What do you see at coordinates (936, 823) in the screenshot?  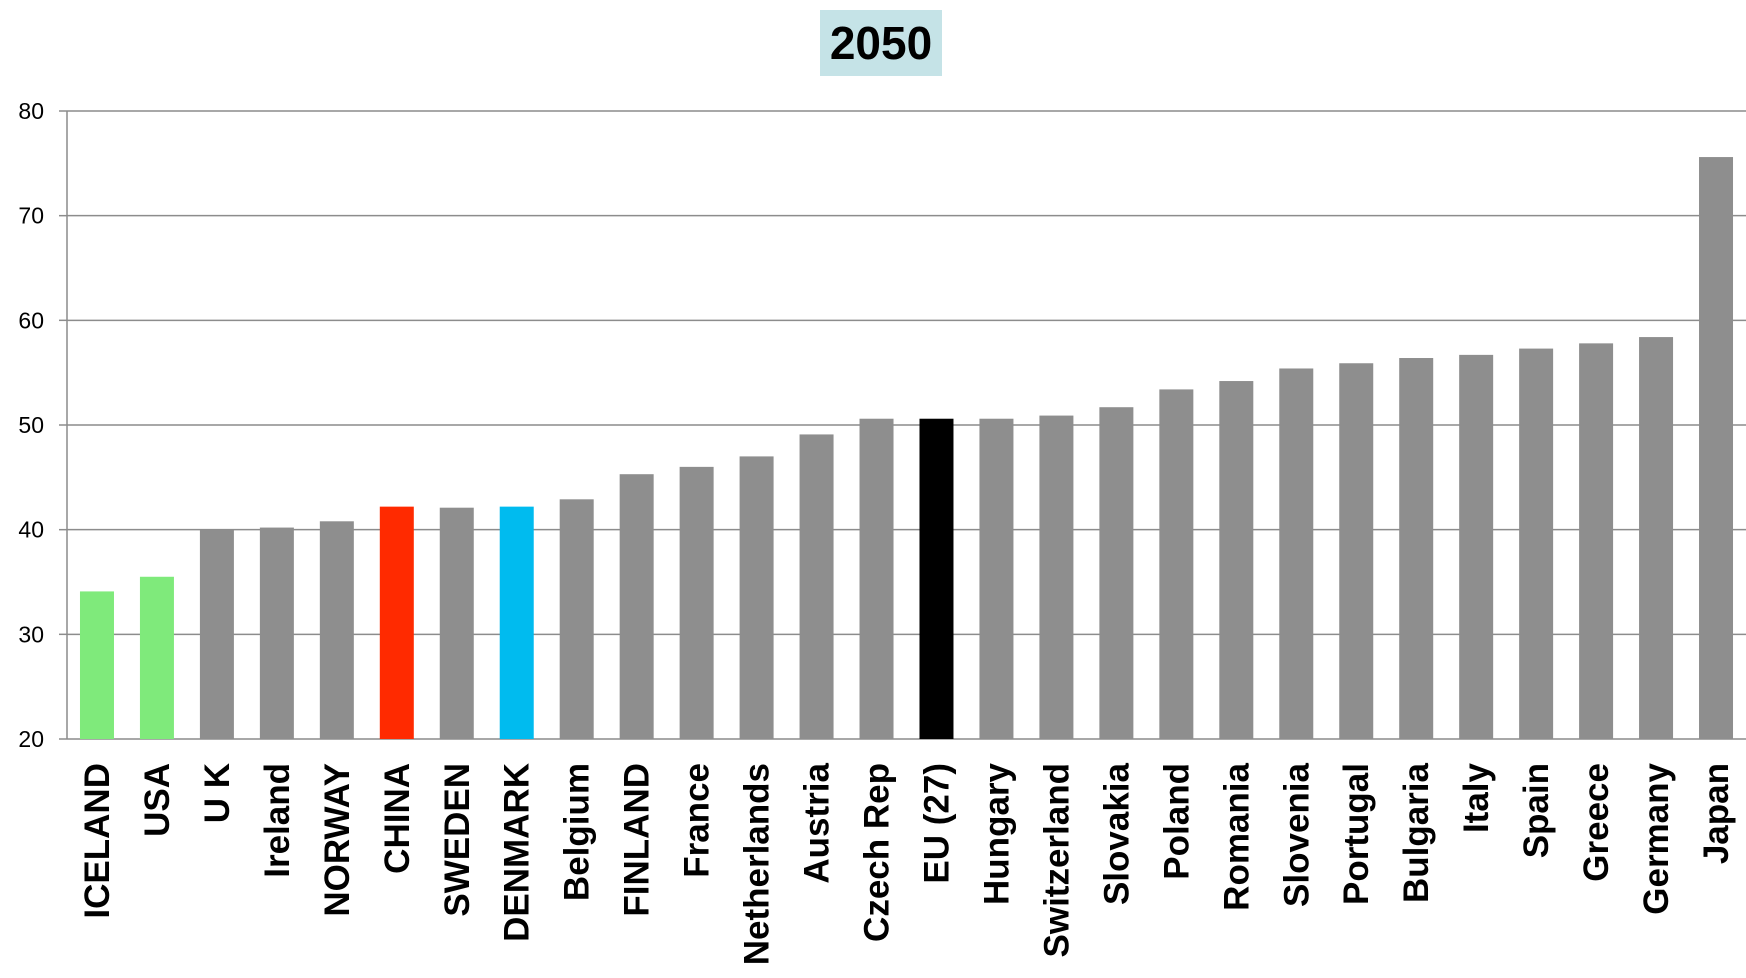 I see `x-tick-label: EU (27)` at bounding box center [936, 823].